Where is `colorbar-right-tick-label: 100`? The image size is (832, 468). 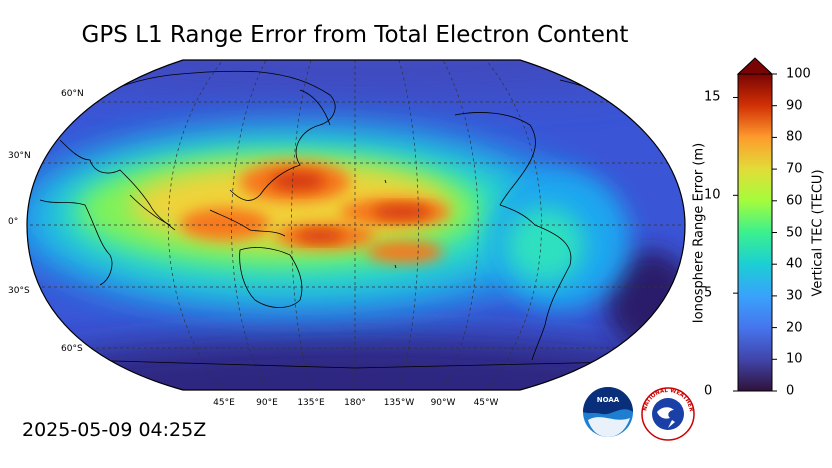
colorbar-right-tick-label: 100 is located at coordinates (798, 74).